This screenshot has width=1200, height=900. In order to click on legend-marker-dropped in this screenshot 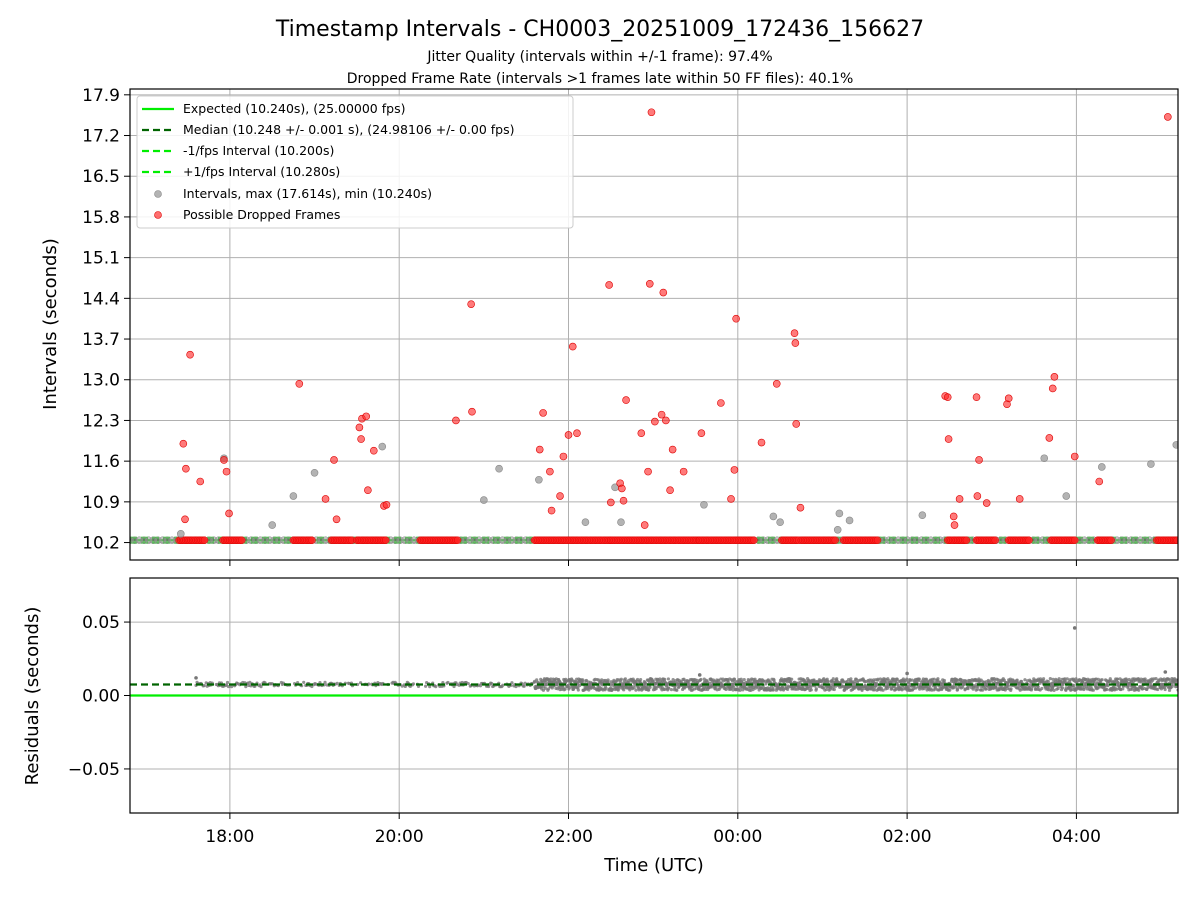, I will do `click(158, 215)`.